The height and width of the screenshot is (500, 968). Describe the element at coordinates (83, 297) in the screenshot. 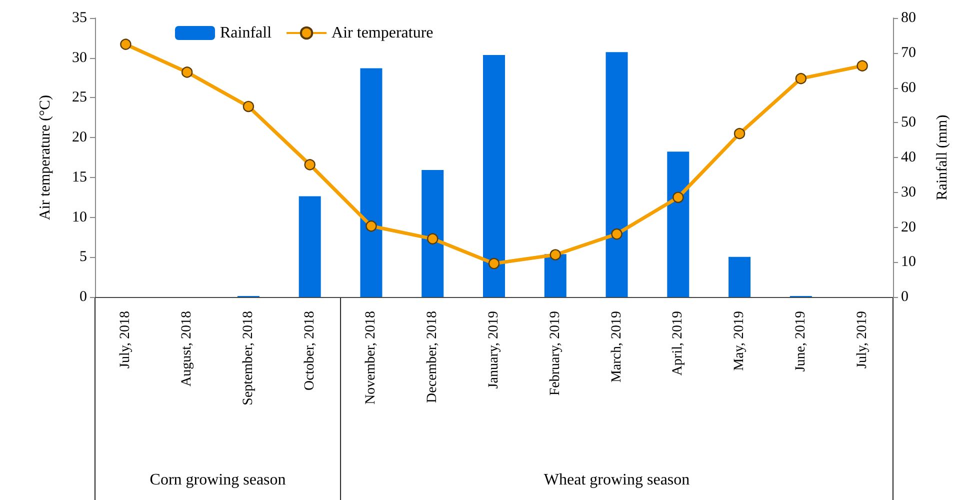

I see `y-tick-label: 0` at that location.